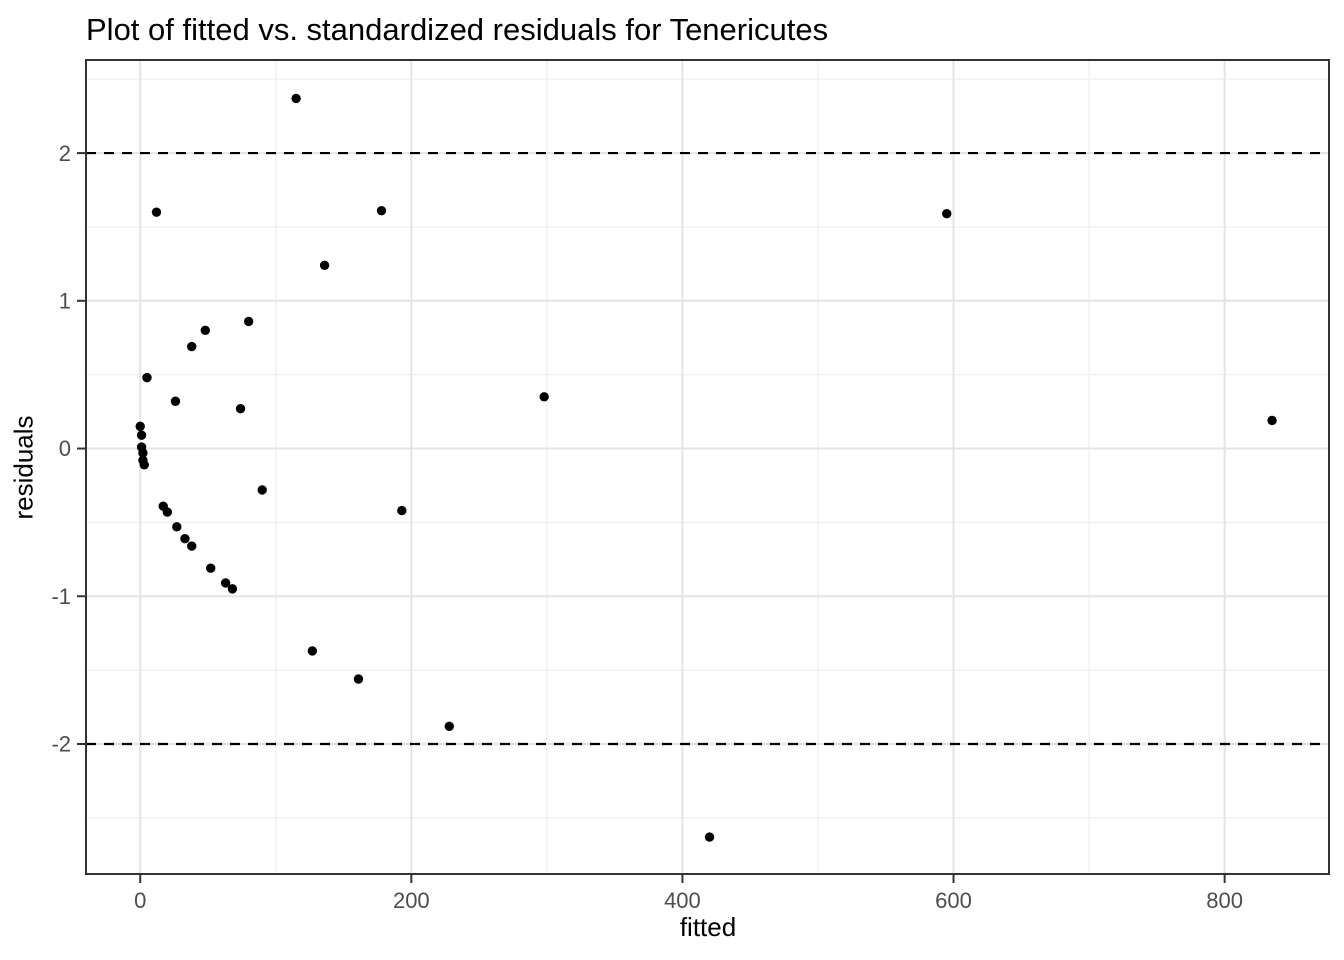  What do you see at coordinates (682, 900) in the screenshot?
I see `x-tick-label: 400` at bounding box center [682, 900].